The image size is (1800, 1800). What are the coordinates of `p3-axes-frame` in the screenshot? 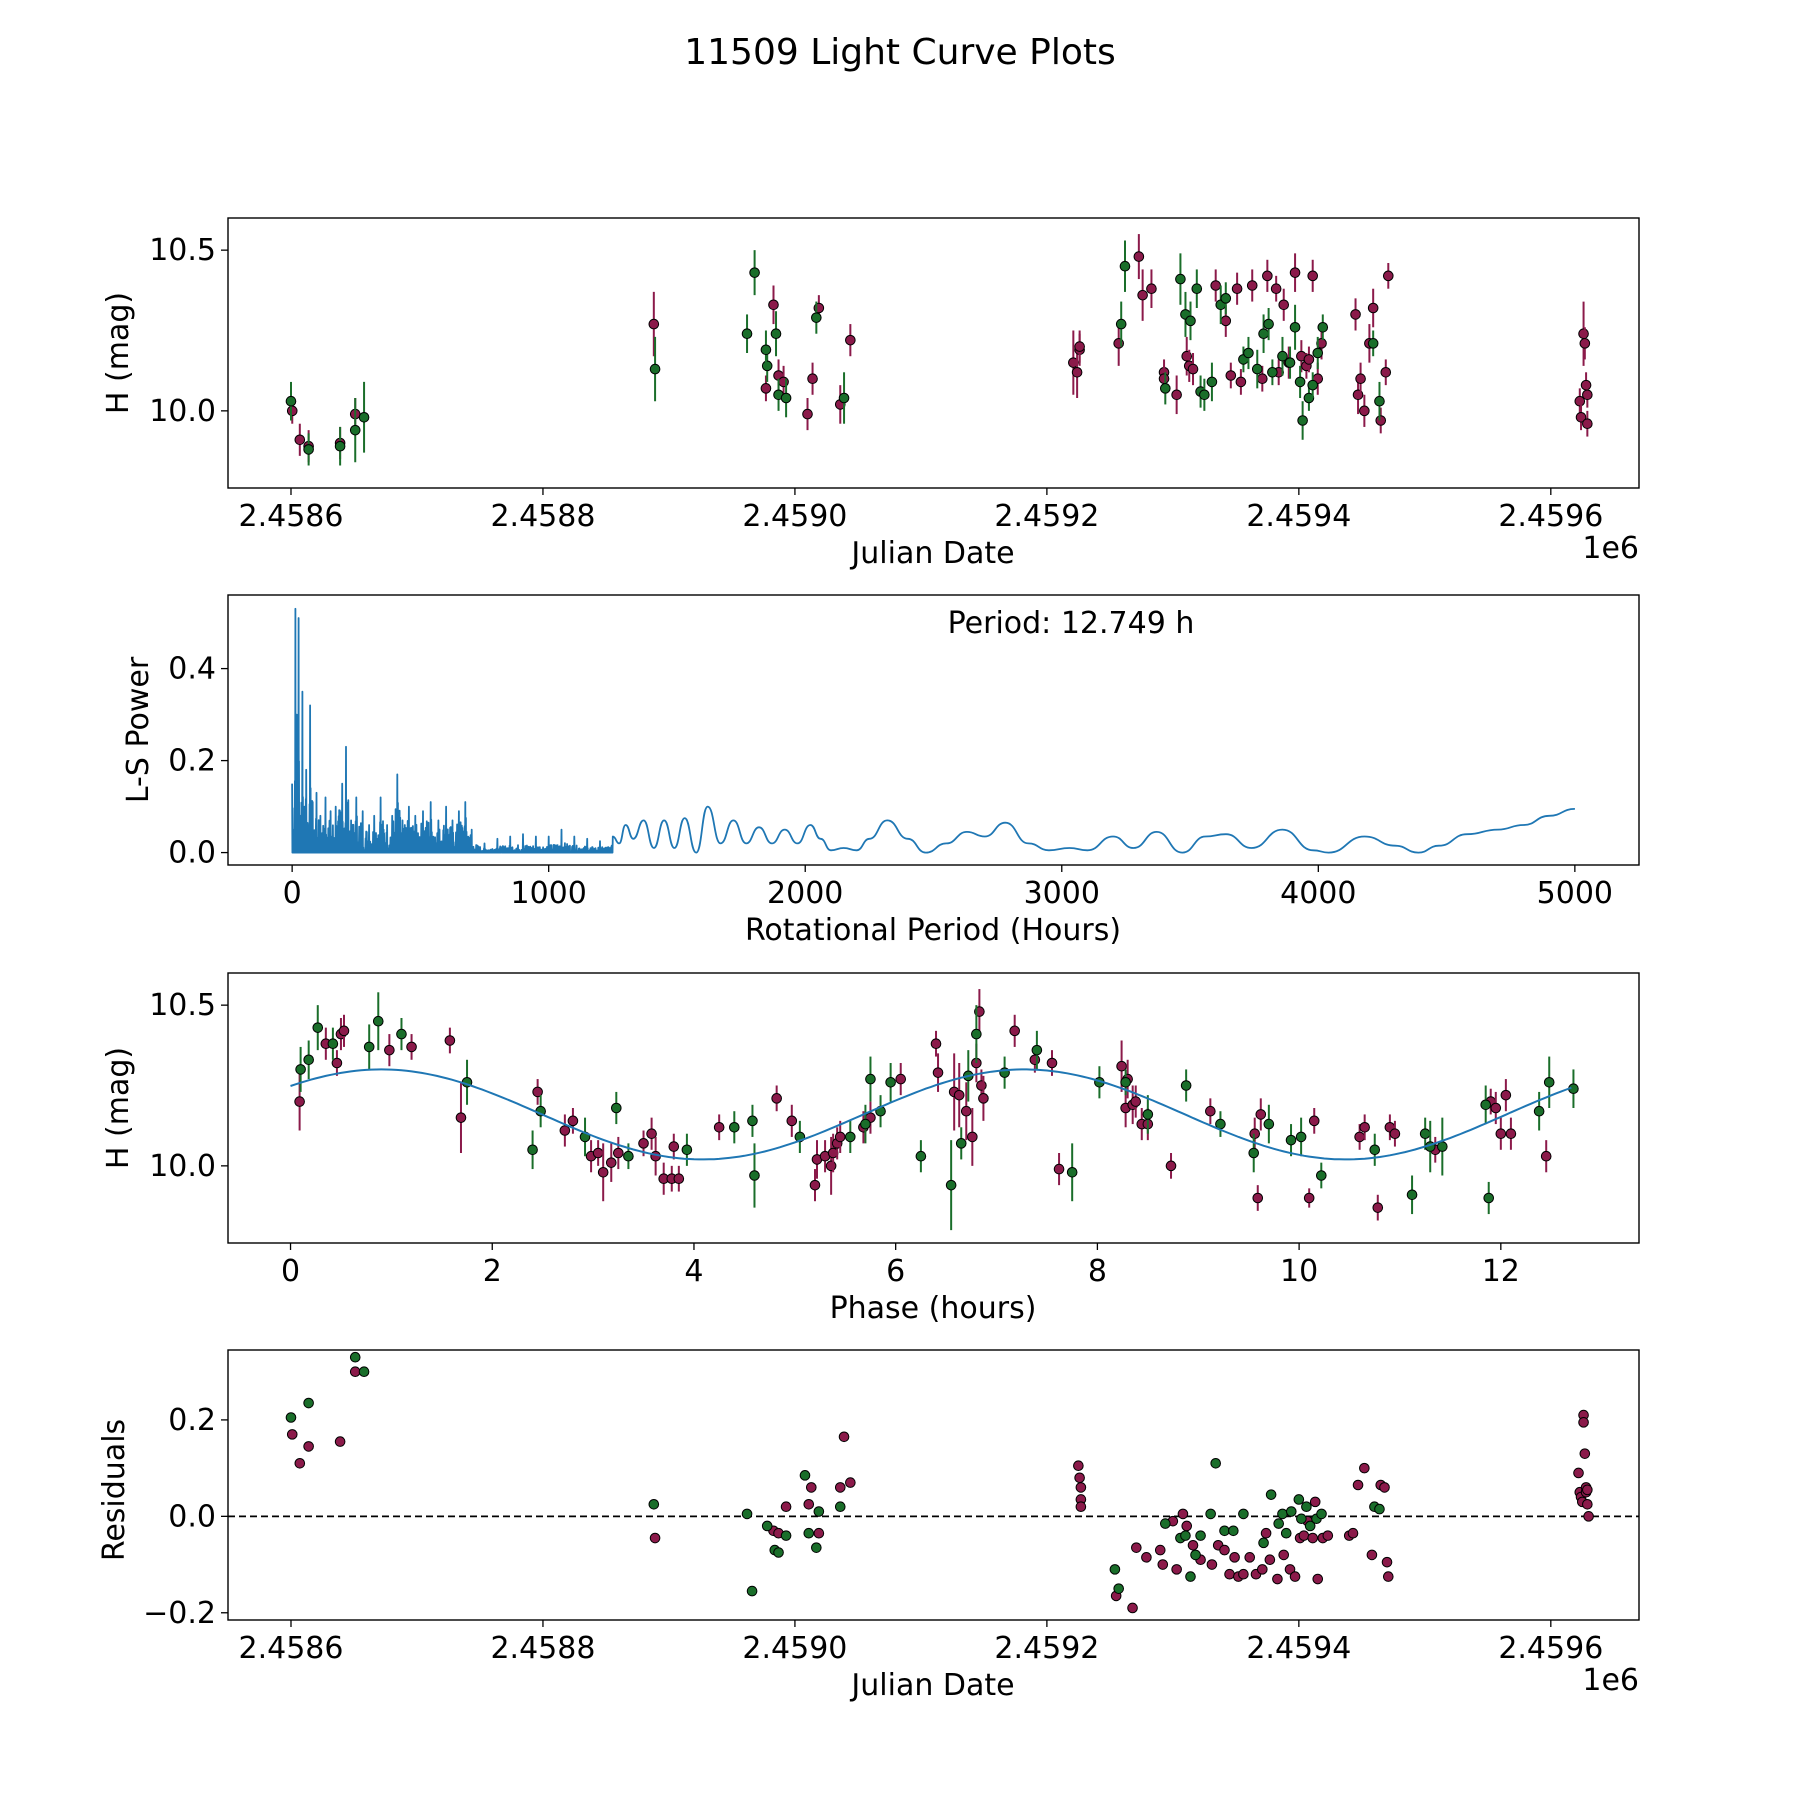 It's located at (933, 1485).